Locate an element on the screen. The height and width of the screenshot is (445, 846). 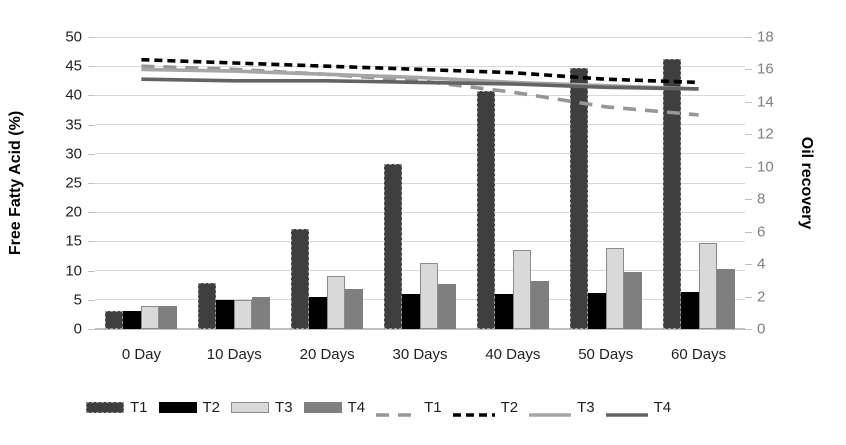
right-axis-tick-label: 18 is located at coordinates (765, 37).